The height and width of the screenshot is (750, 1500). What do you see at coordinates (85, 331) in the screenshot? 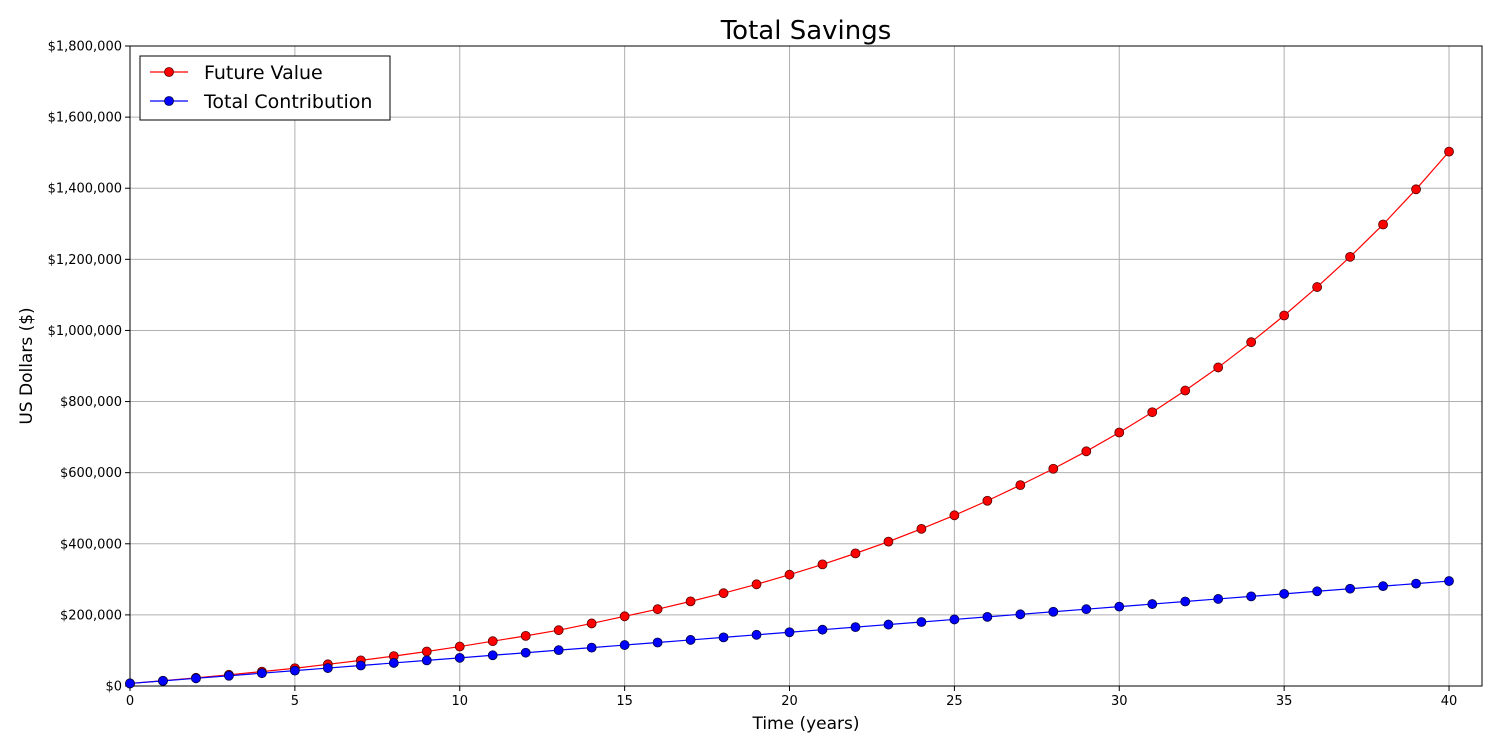
I see `y-tick-label: $1,000,000` at bounding box center [85, 331].